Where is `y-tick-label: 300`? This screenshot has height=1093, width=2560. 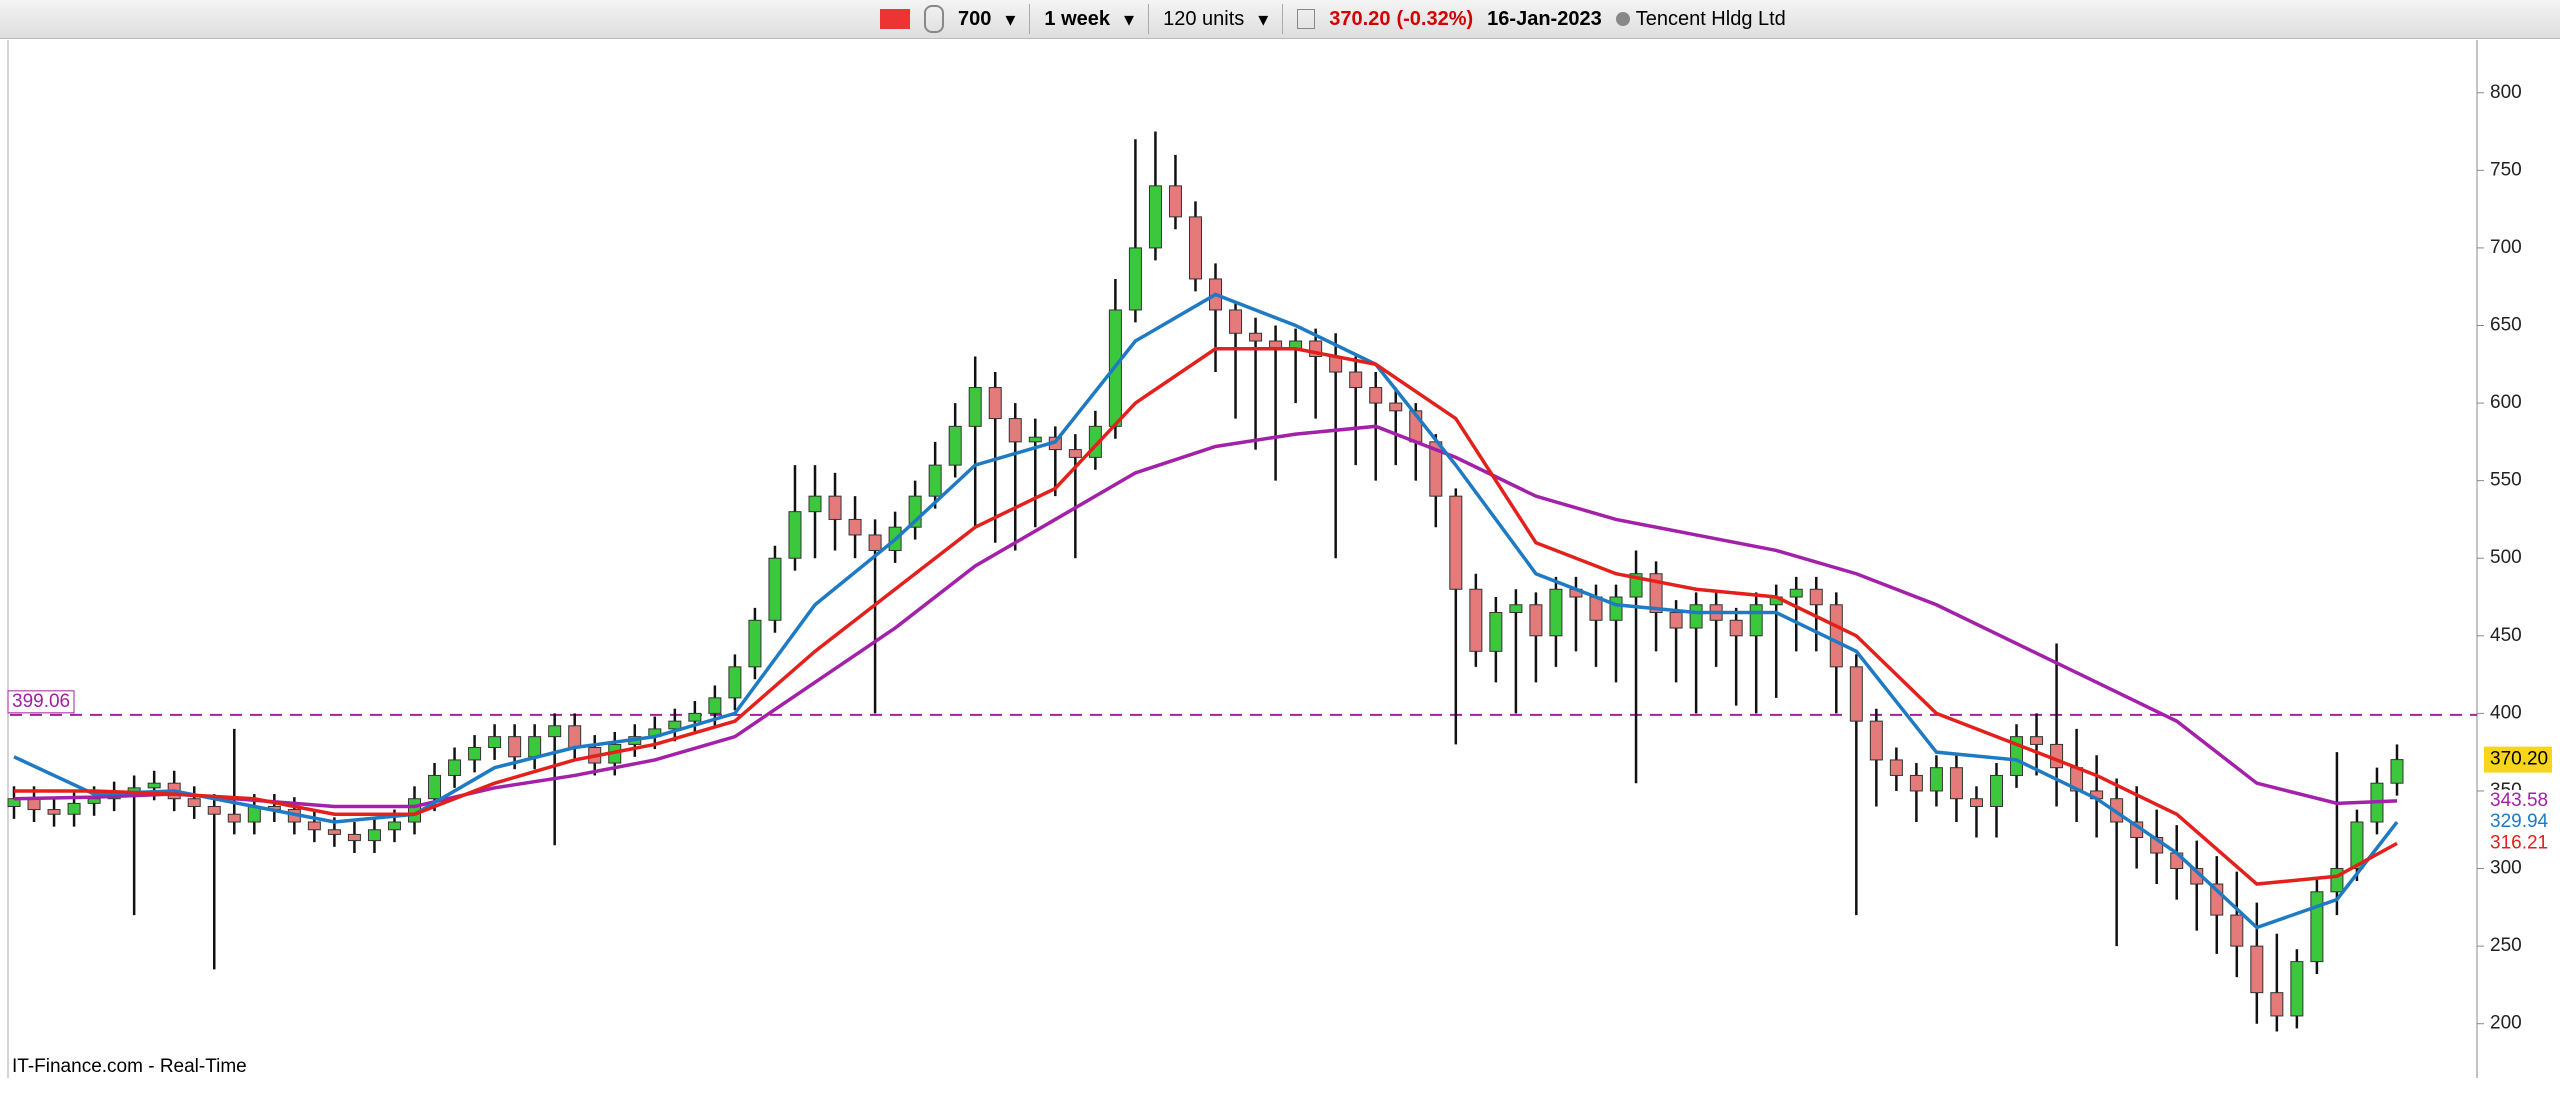 y-tick-label: 300 is located at coordinates (2506, 868).